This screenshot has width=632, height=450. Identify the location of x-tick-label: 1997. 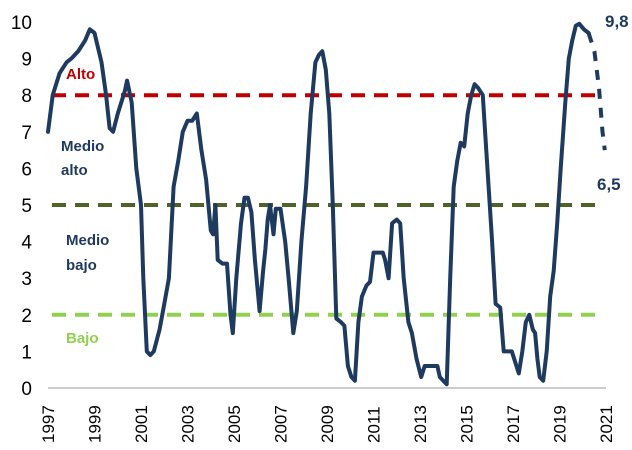
(48, 424).